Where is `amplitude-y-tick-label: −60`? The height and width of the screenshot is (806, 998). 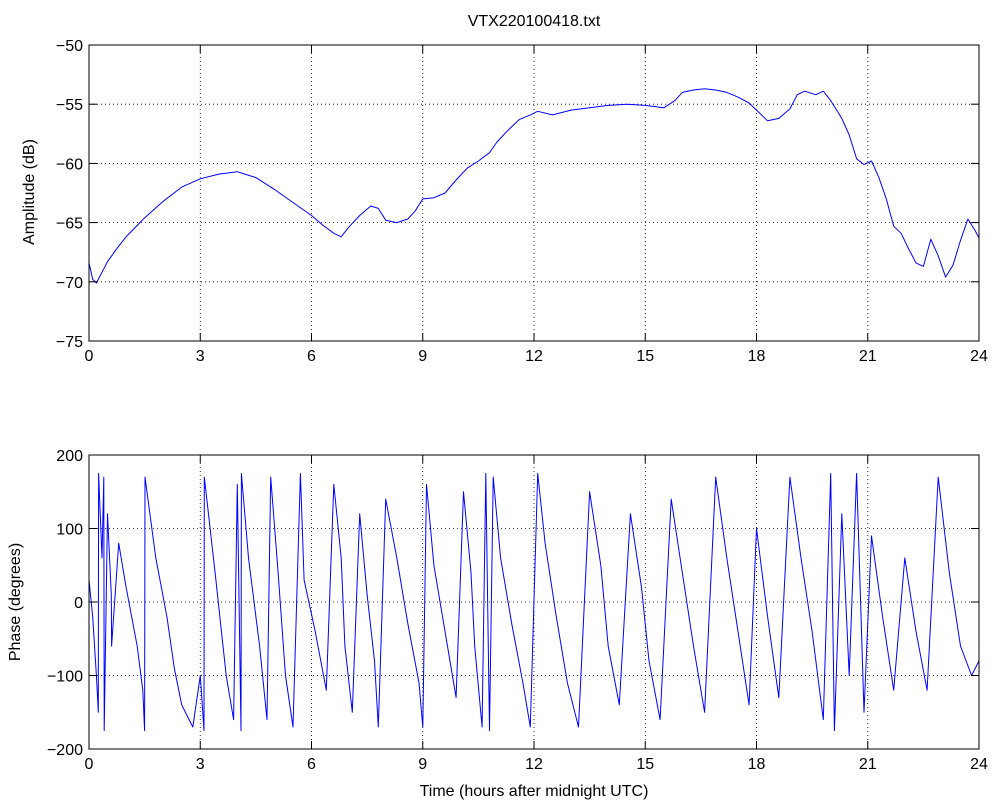 amplitude-y-tick-label: −60 is located at coordinates (69, 164).